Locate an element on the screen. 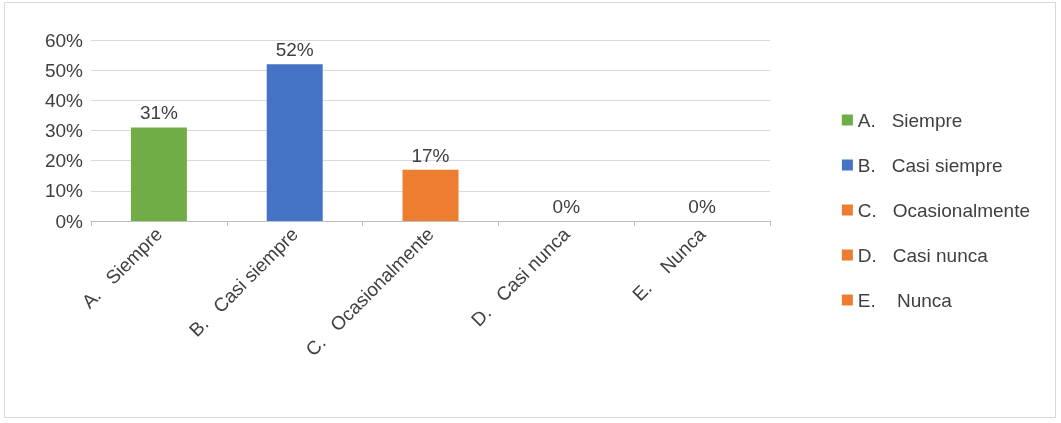 This screenshot has width=1061, height=423. data-label: 31% is located at coordinates (159, 113).